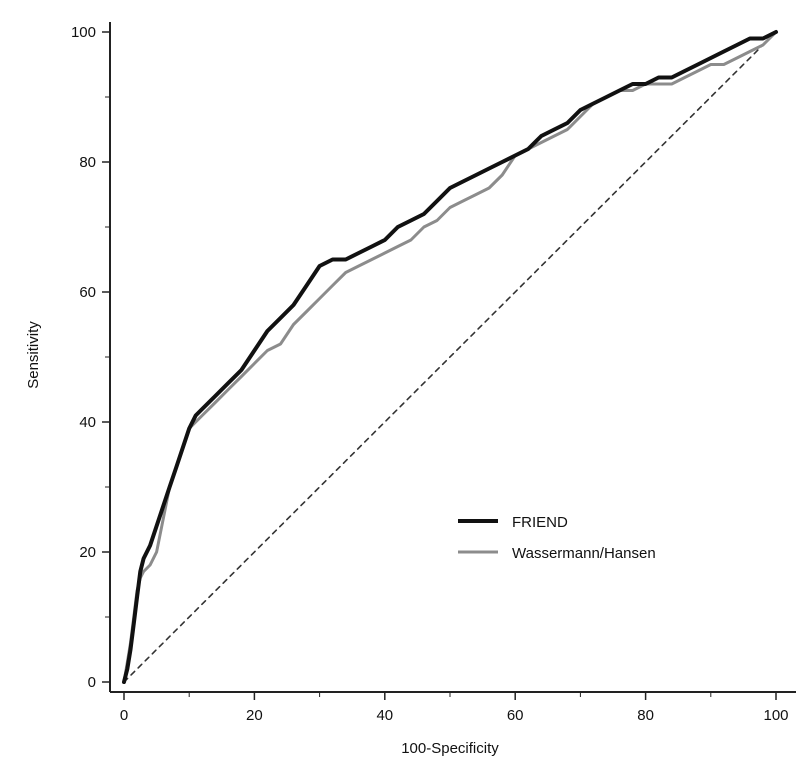 This screenshot has width=804, height=775. Describe the element at coordinates (775, 715) in the screenshot. I see `x-tick-label: 100` at that location.